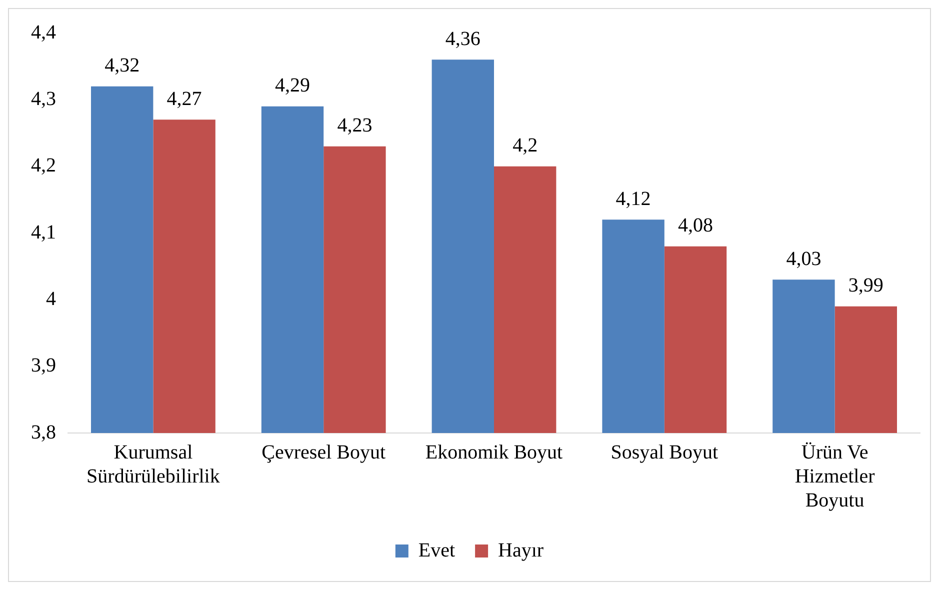 The image size is (939, 590). Describe the element at coordinates (292, 85) in the screenshot. I see `data-label: 4,29` at that location.